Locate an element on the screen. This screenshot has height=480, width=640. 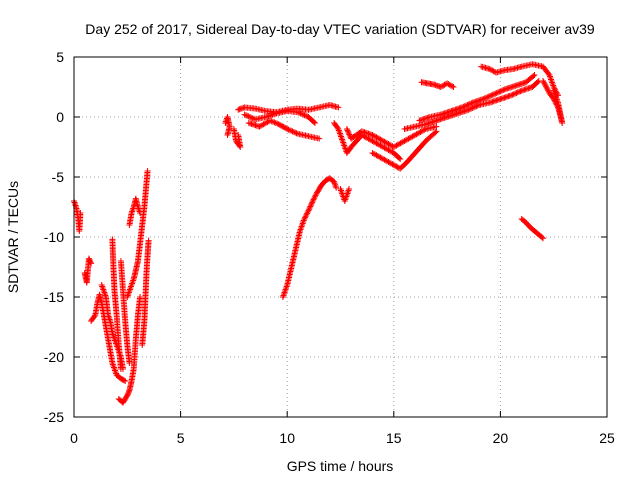
x-tick-label: 10 is located at coordinates (287, 438).